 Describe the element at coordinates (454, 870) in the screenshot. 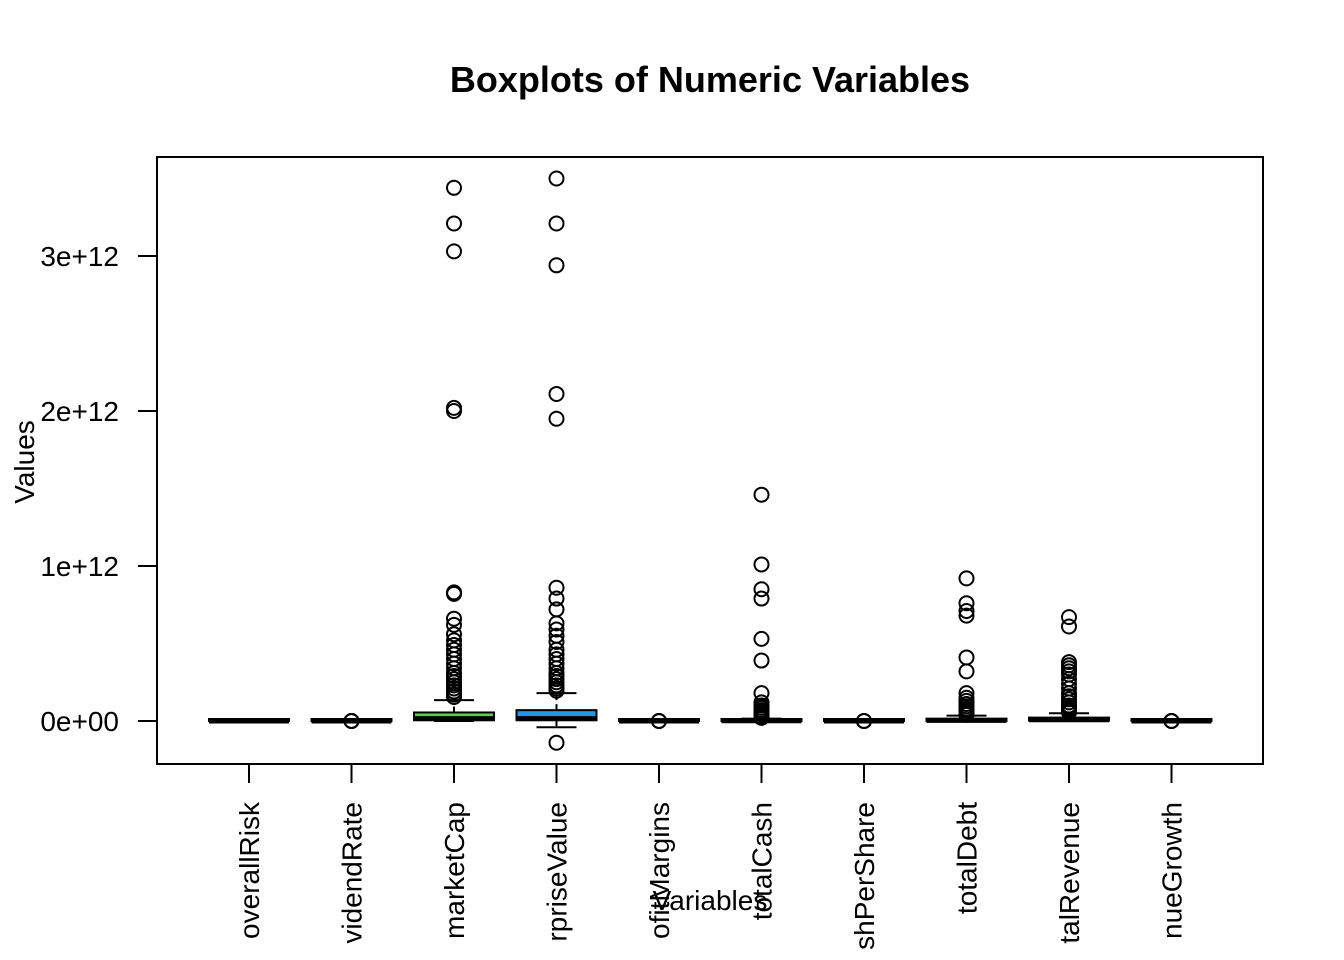

I see `x-tick-label: marketCap` at that location.